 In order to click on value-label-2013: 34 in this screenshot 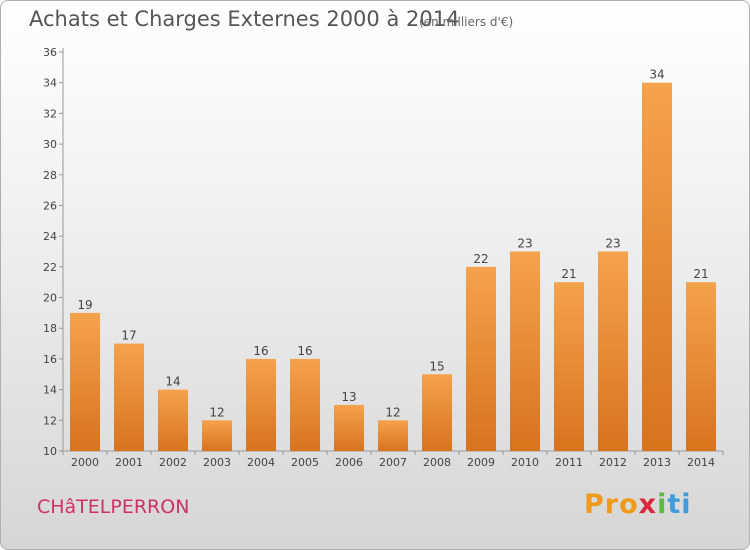, I will do `click(656, 75)`.